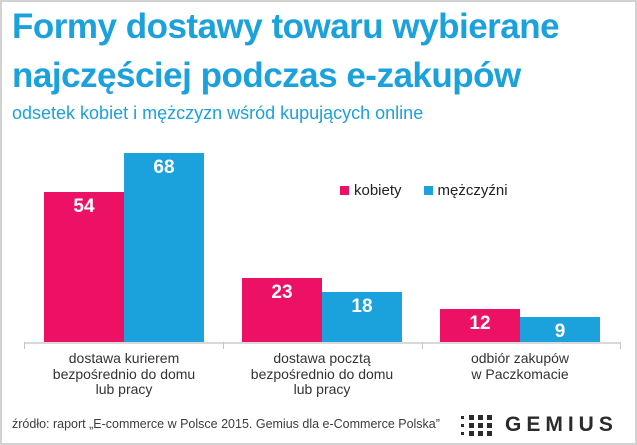 The image size is (637, 445). Describe the element at coordinates (84, 267) in the screenshot. I see `bar-kobiety-1: 54` at that location.